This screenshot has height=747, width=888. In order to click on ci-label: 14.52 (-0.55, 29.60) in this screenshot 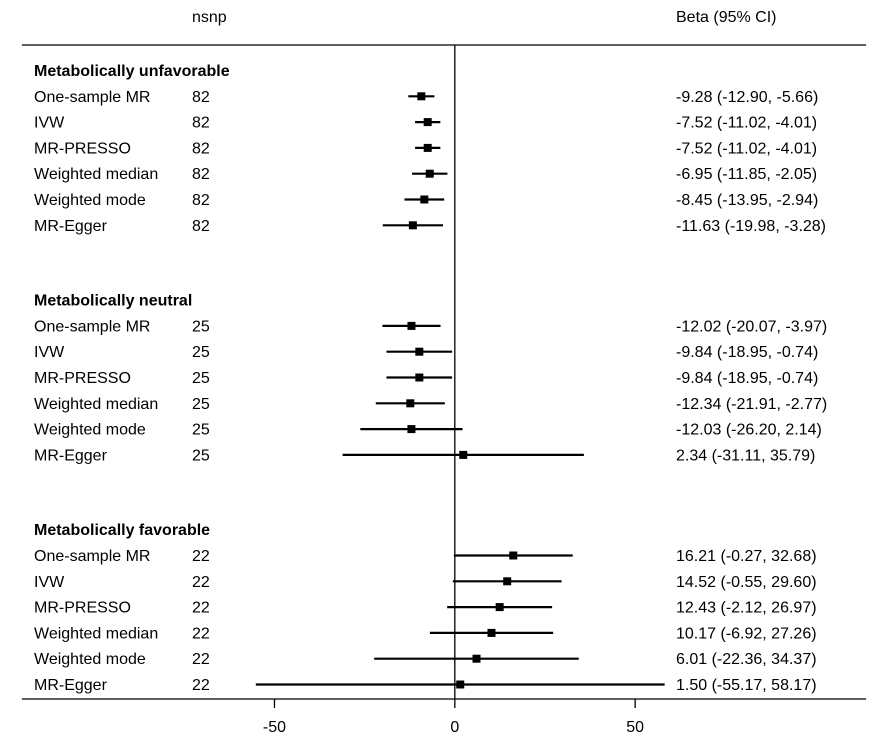, I will do `click(746, 582)`.